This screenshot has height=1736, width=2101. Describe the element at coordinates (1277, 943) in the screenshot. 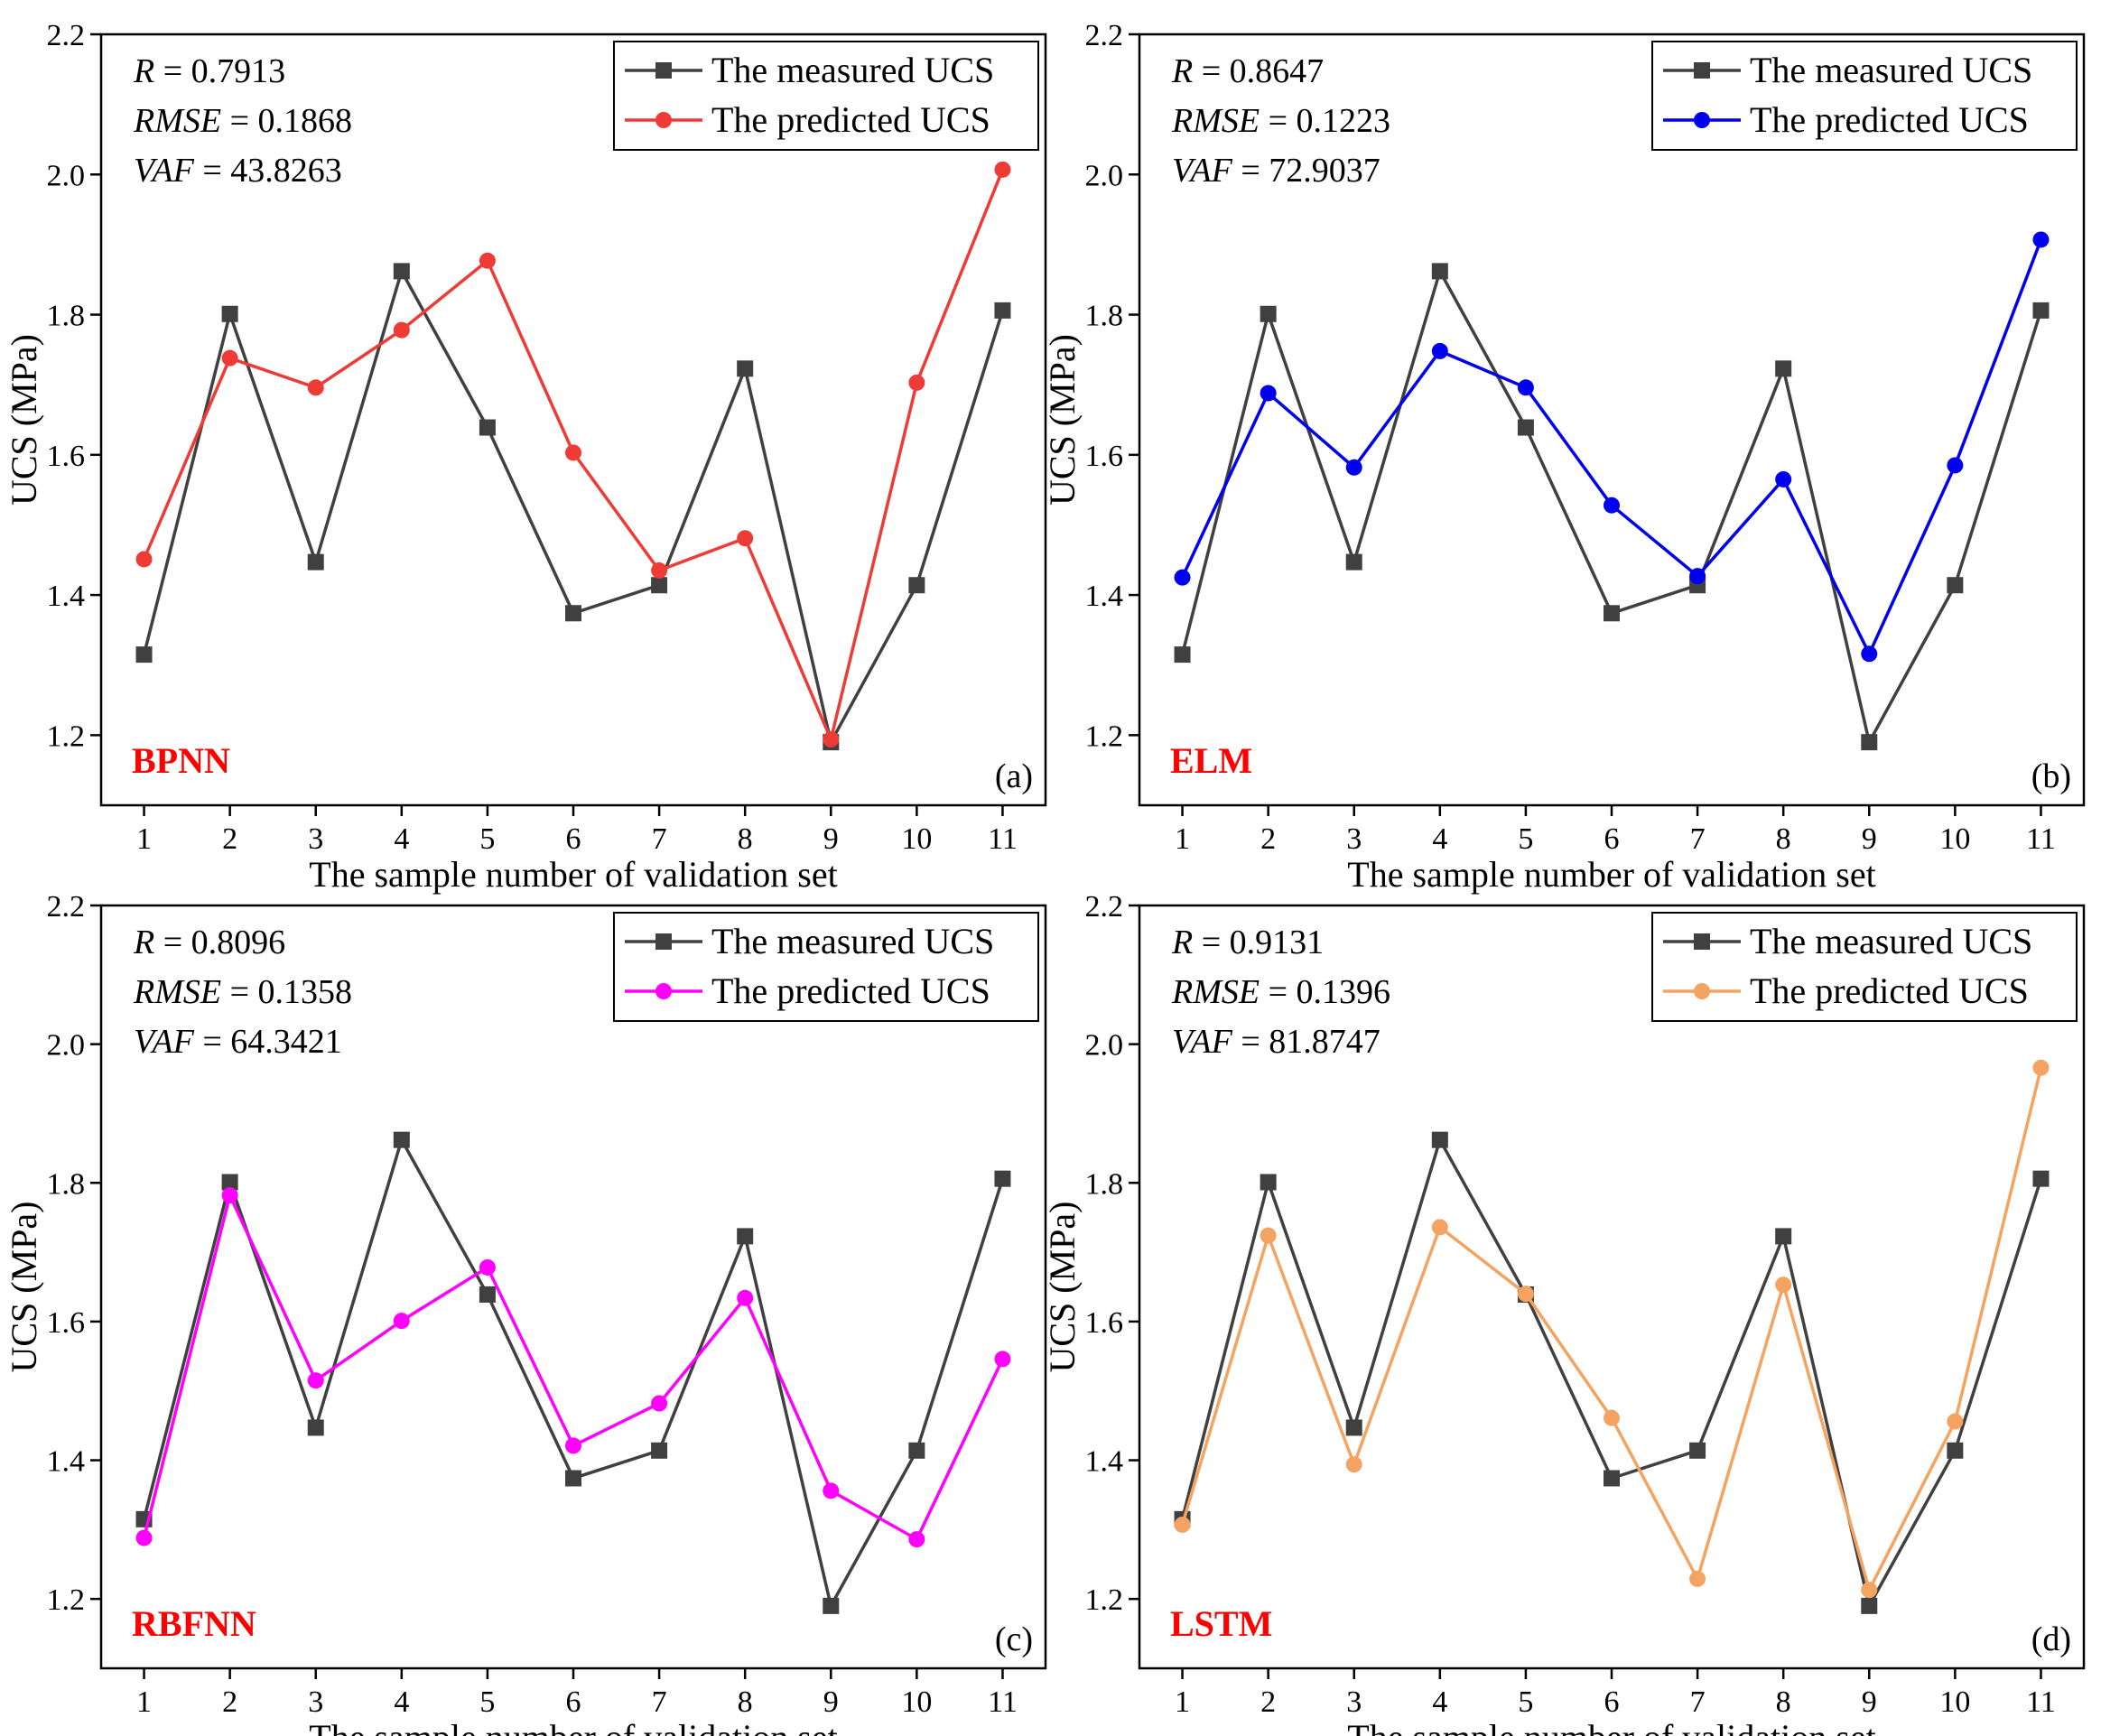

I see `stat-r-value: 0.9131` at that location.